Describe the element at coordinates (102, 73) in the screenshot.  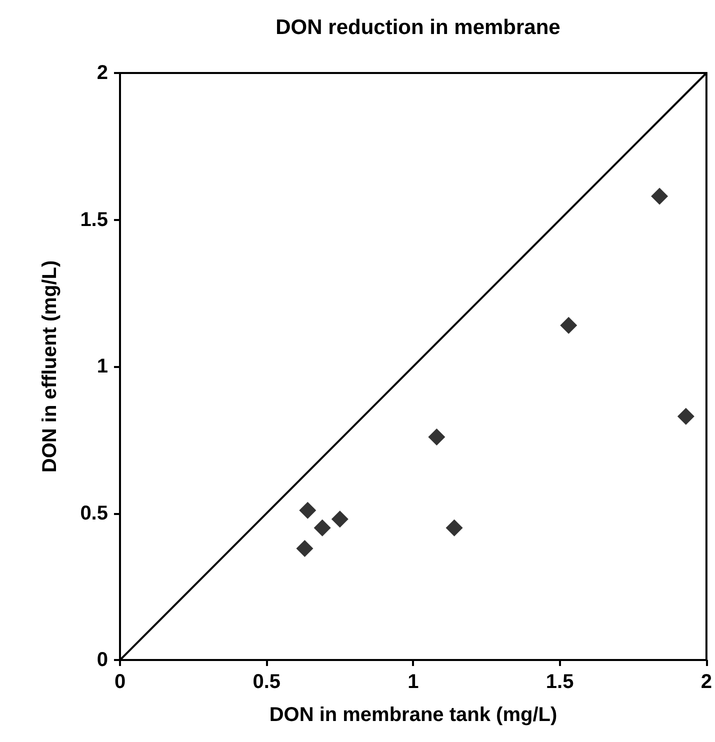
I see `y-tick-label: 2` at that location.